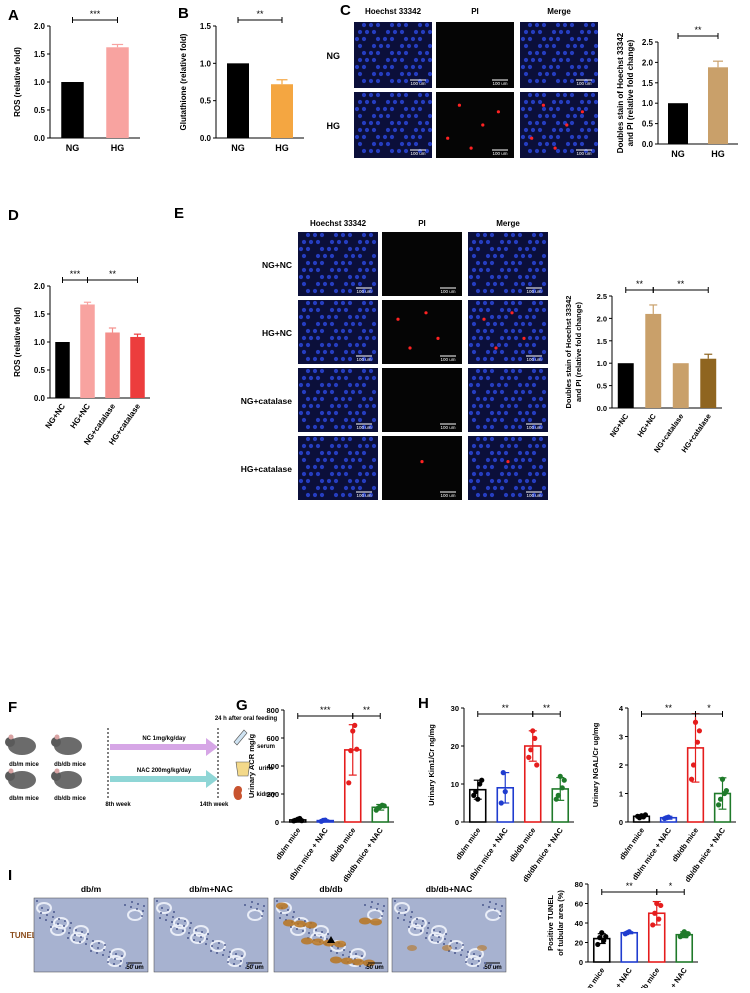  I want to click on y-axis-label: and PI (relative fold change), so click(578, 351).